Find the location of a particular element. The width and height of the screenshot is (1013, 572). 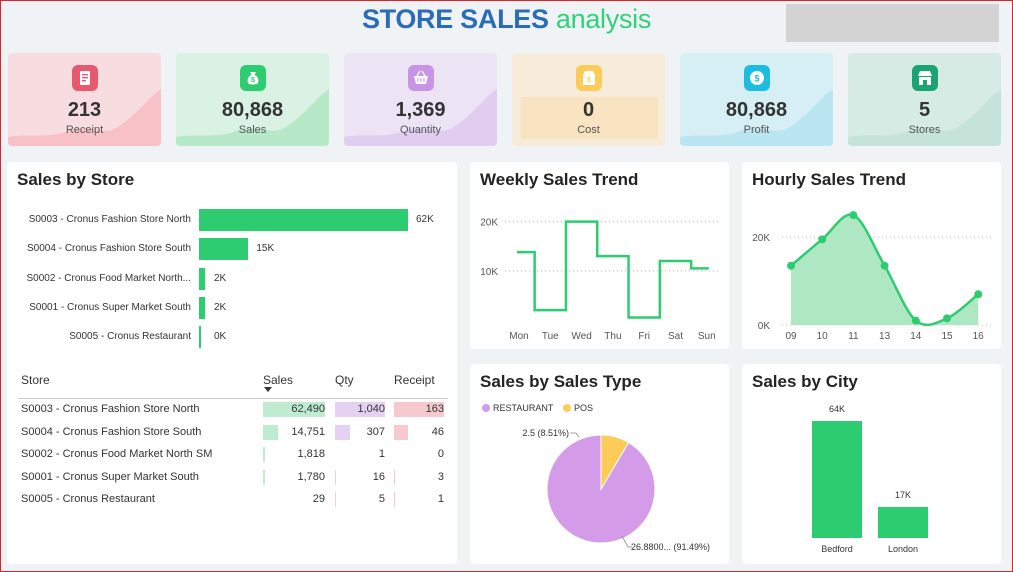

cell-qty: 1,040 is located at coordinates (371, 409).